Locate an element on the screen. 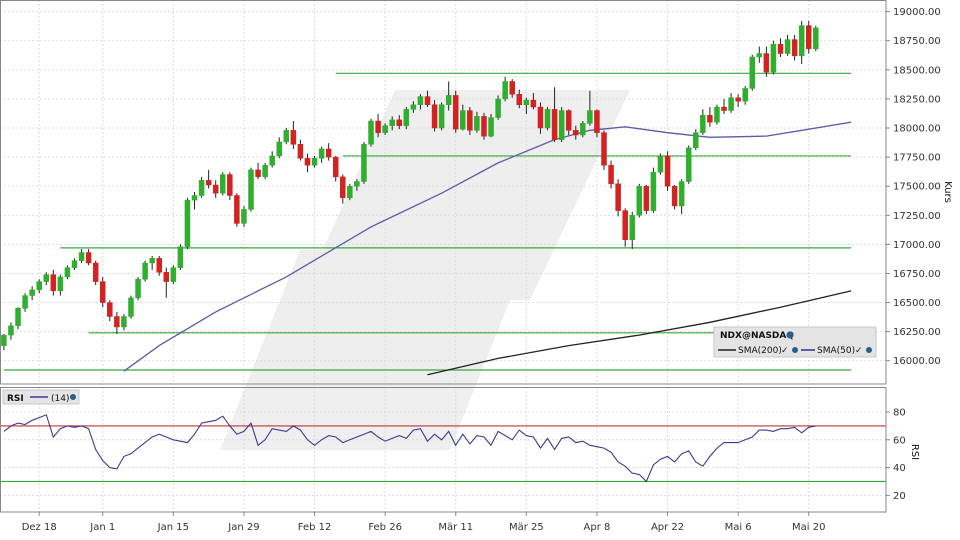 Image resolution: width=960 pixels, height=540 pixels. legend-settings-icon is located at coordinates (790, 335).